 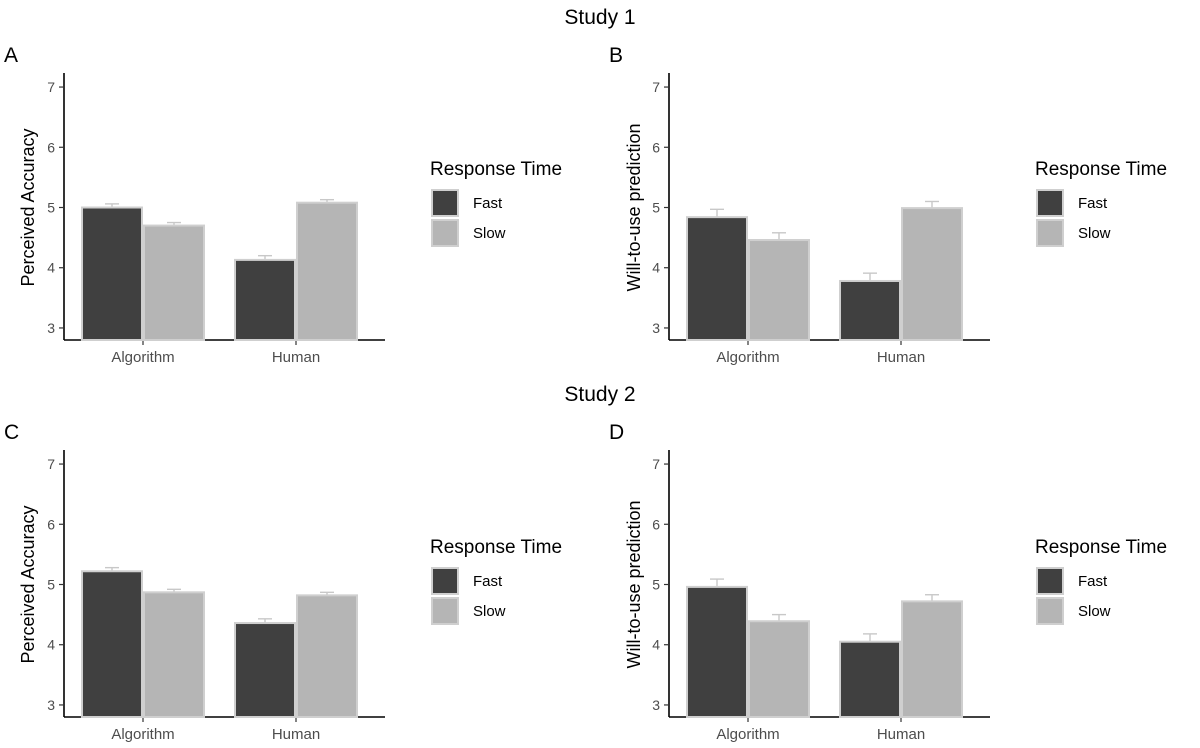 What do you see at coordinates (599, 17) in the screenshot?
I see `study-title: Study 1` at bounding box center [599, 17].